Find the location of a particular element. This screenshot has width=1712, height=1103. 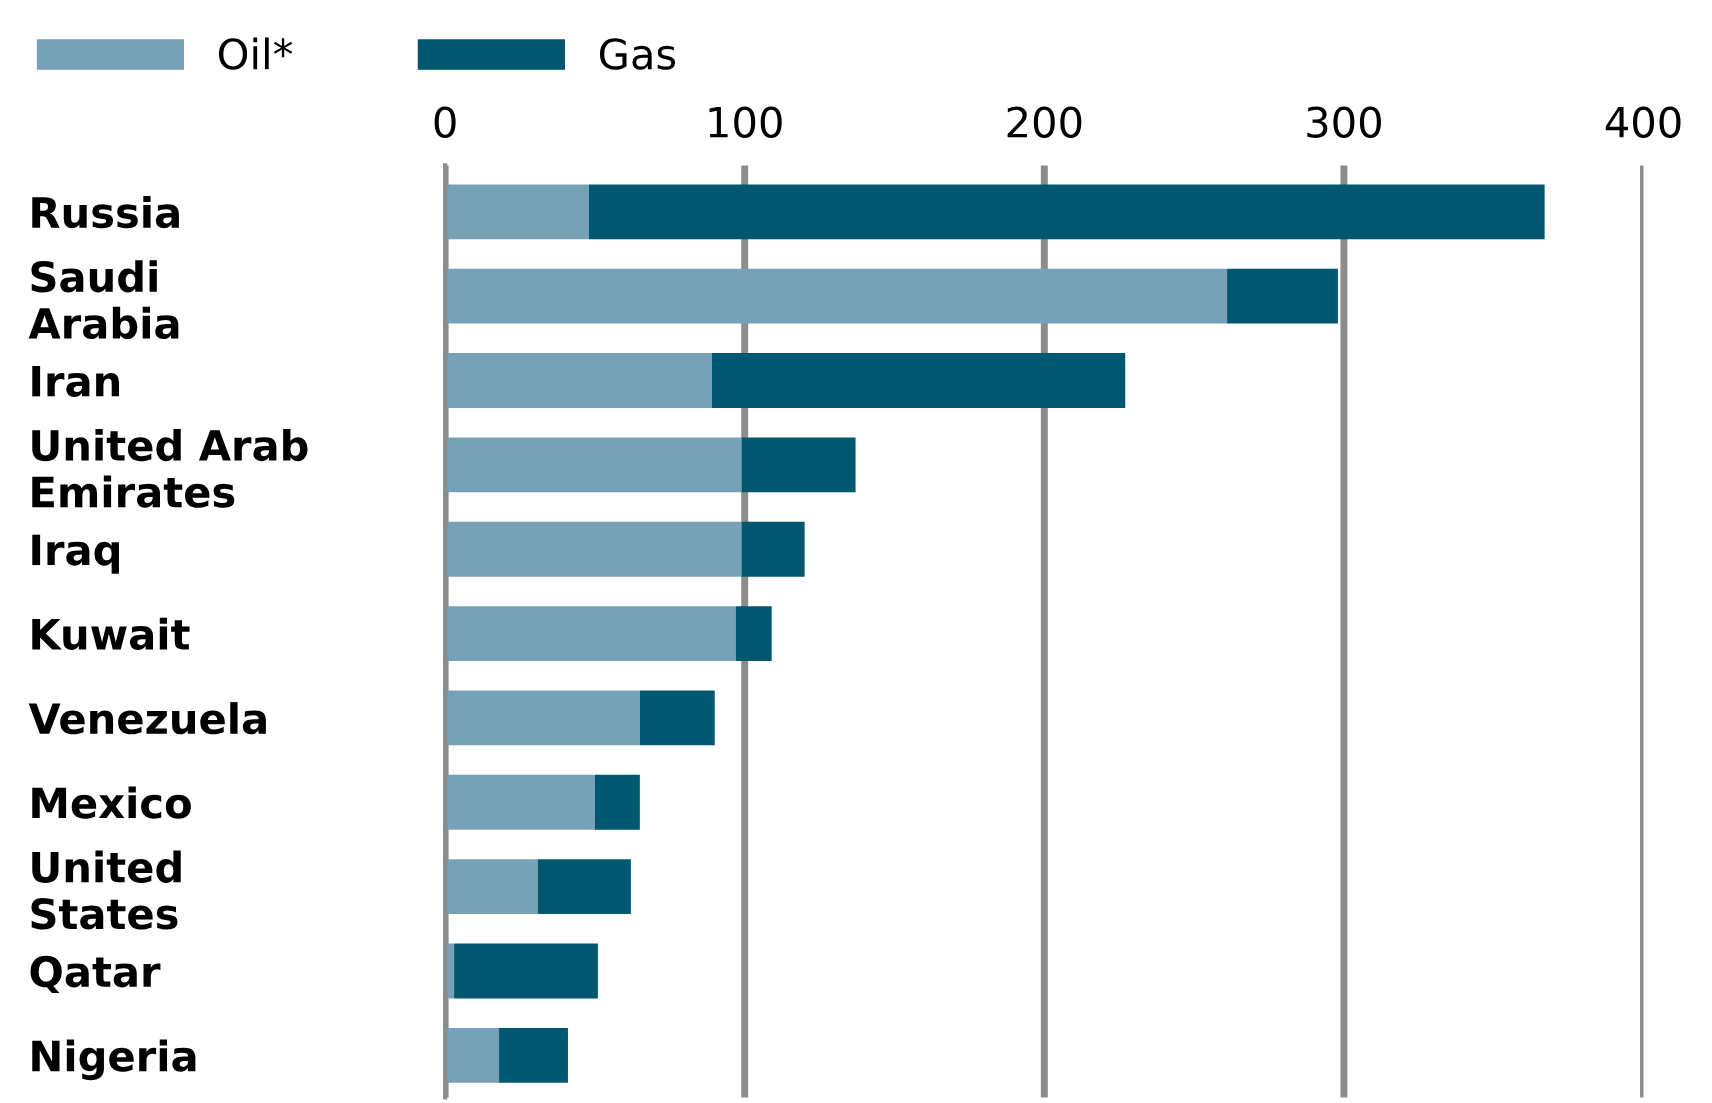

y-tick-label: Iran is located at coordinates (76, 381).